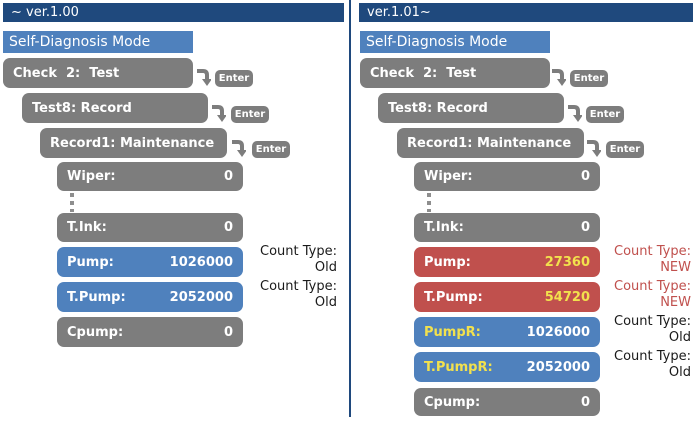  Describe the element at coordinates (455, 42) in the screenshot. I see `mode-title-right: Self-Diagnosis Mode` at that location.